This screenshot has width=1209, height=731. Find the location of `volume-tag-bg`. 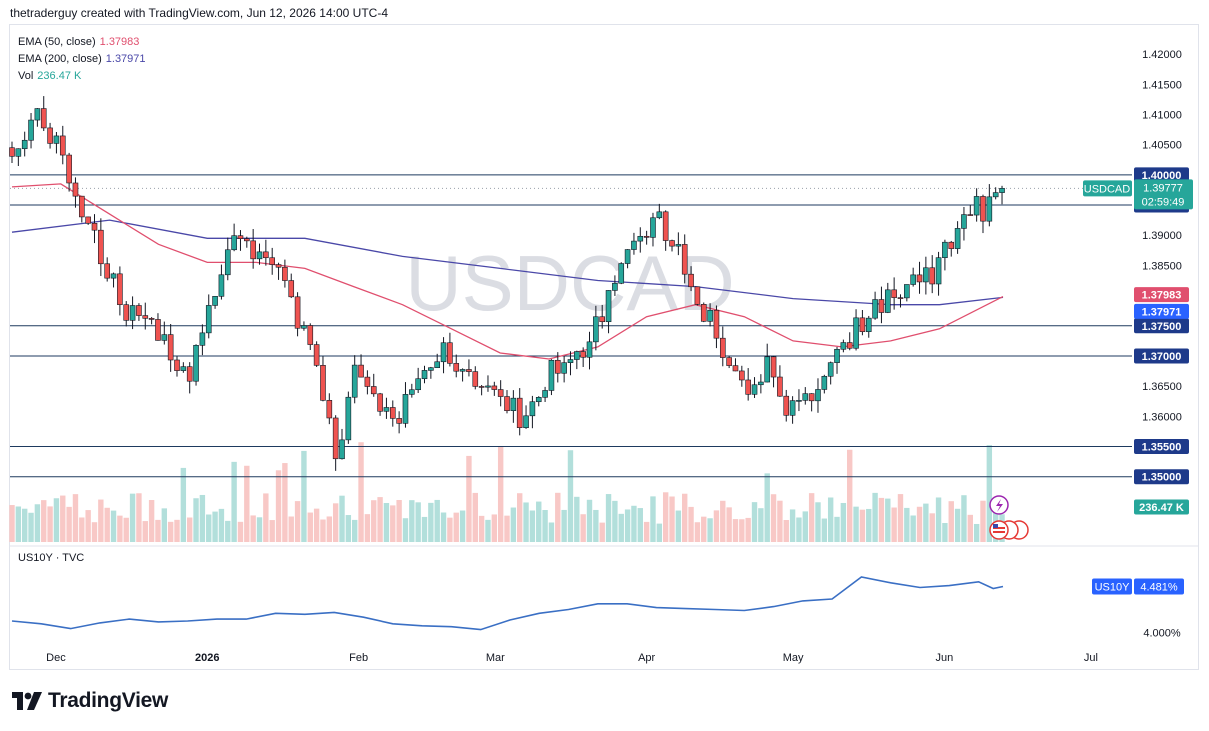

volume-tag-bg is located at coordinates (1161, 507).